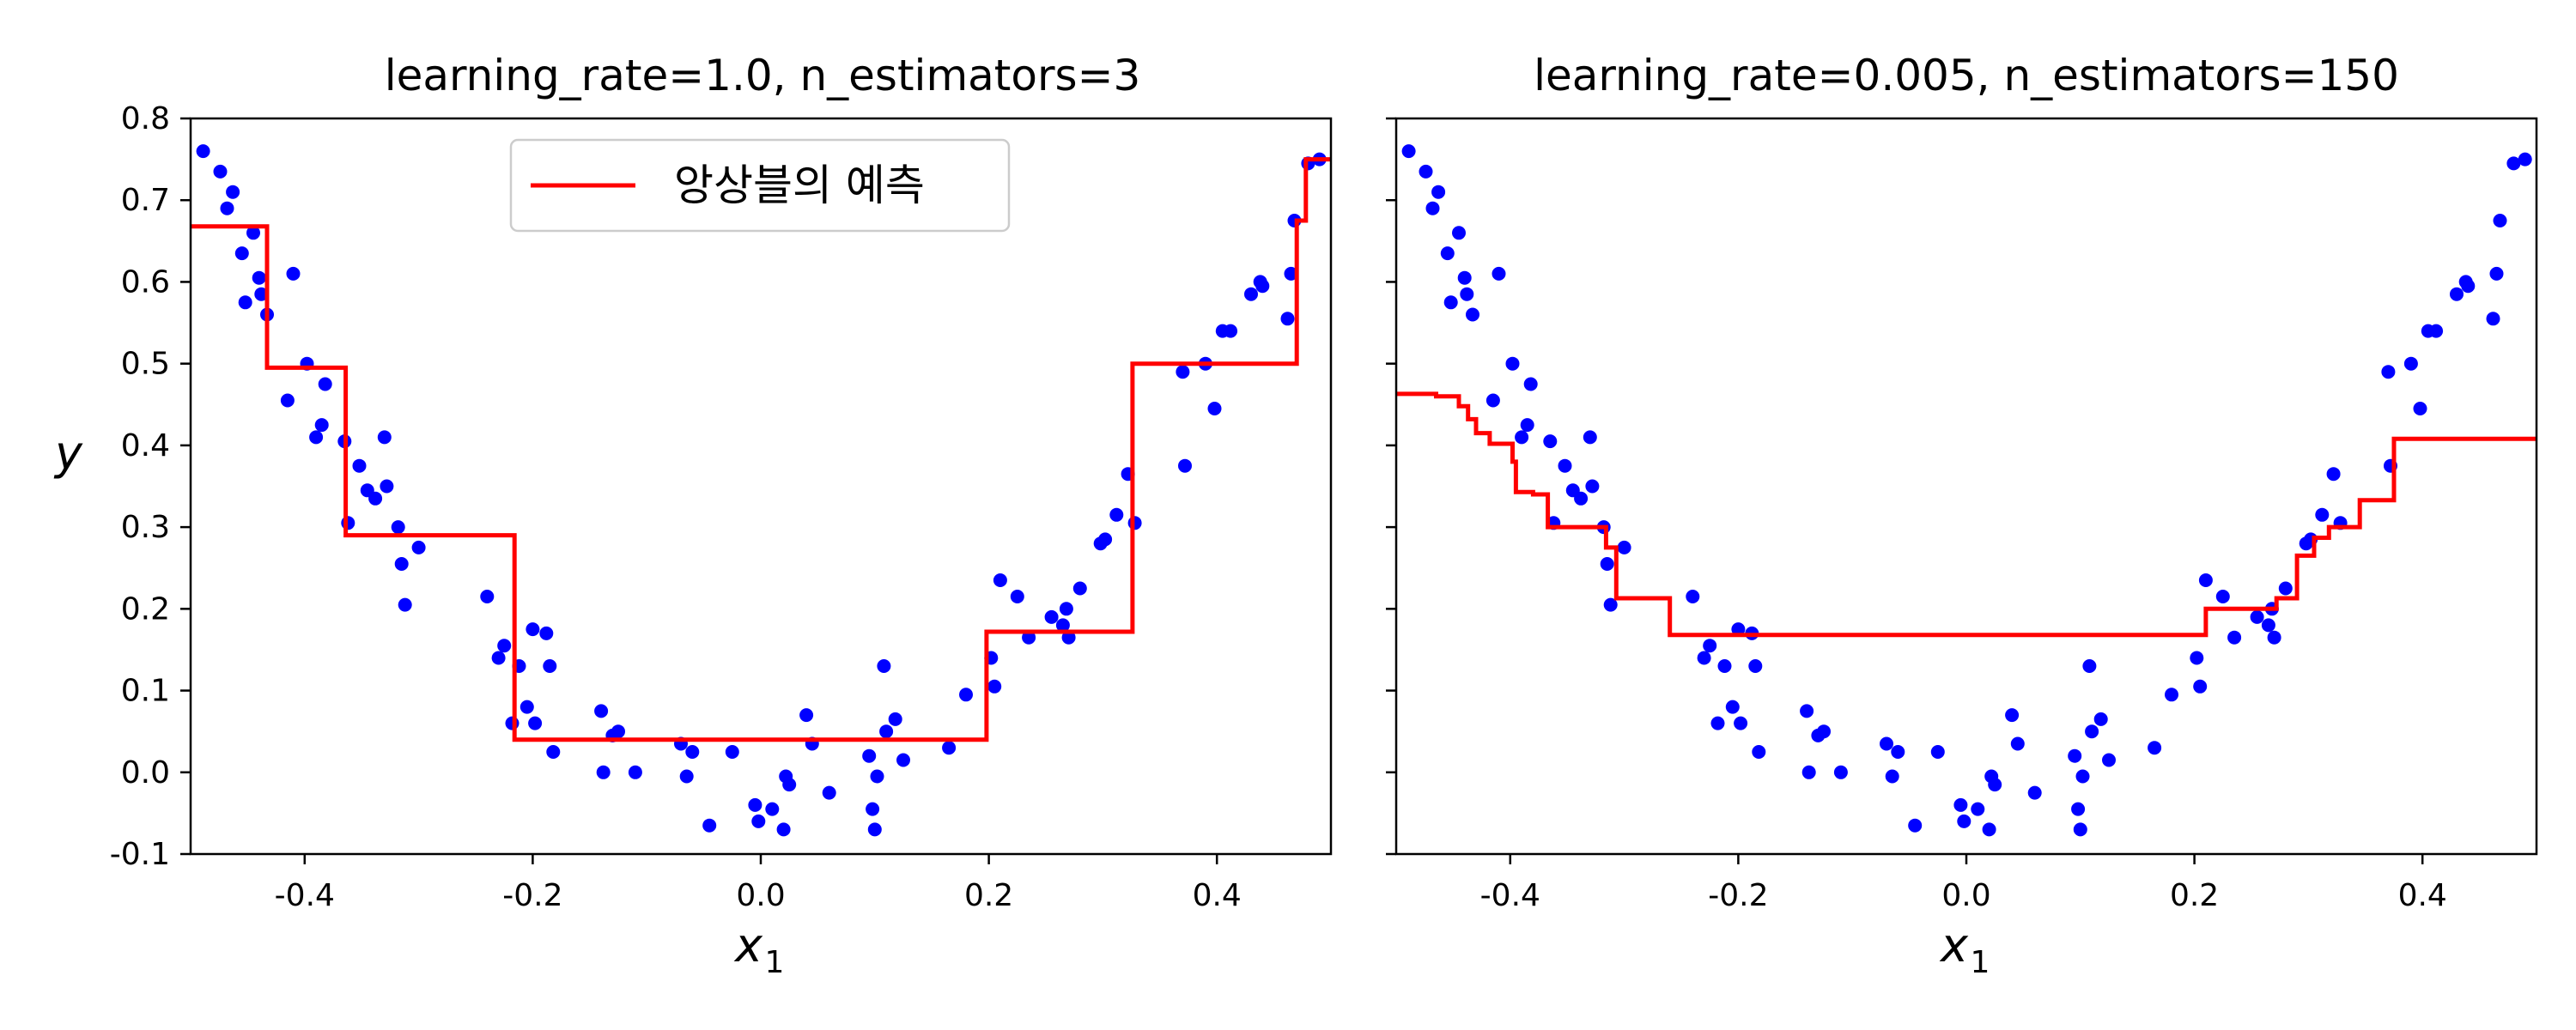 This screenshot has width=2576, height=1030. What do you see at coordinates (763, 75) in the screenshot?
I see `chart-title: learning_rate=1.0, n_estimators=3` at bounding box center [763, 75].